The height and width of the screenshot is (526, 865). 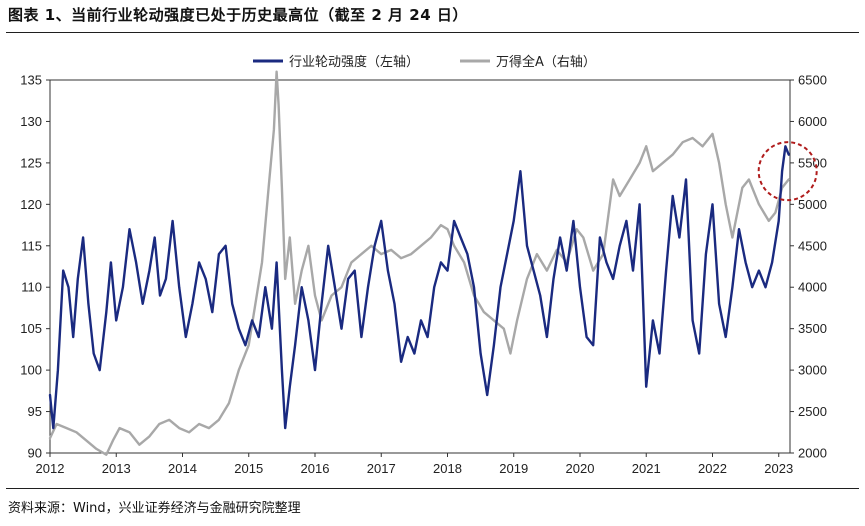 I want to click on annotation-layer, so click(x=787, y=171).